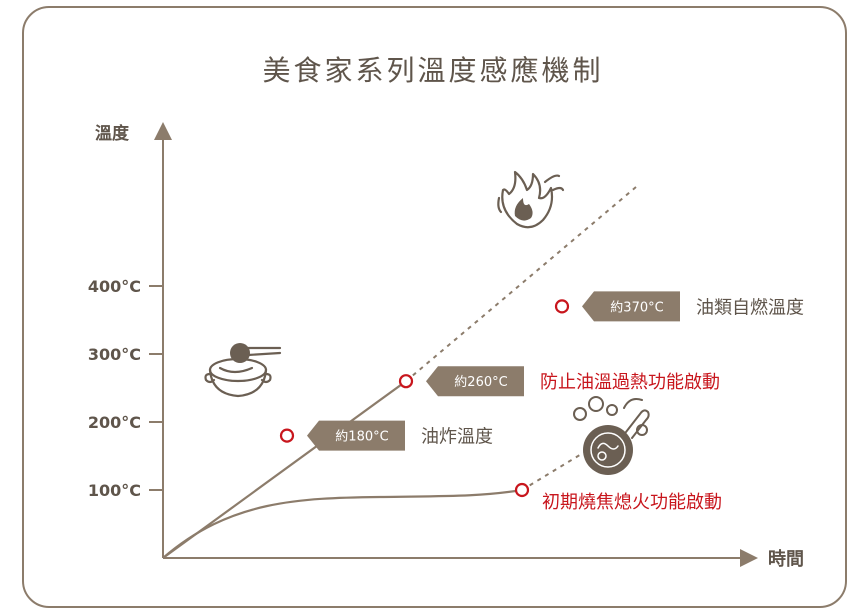 The height and width of the screenshot is (614, 867). Describe the element at coordinates (750, 307) in the screenshot. I see `marker-label: 油類自燃溫度` at that location.